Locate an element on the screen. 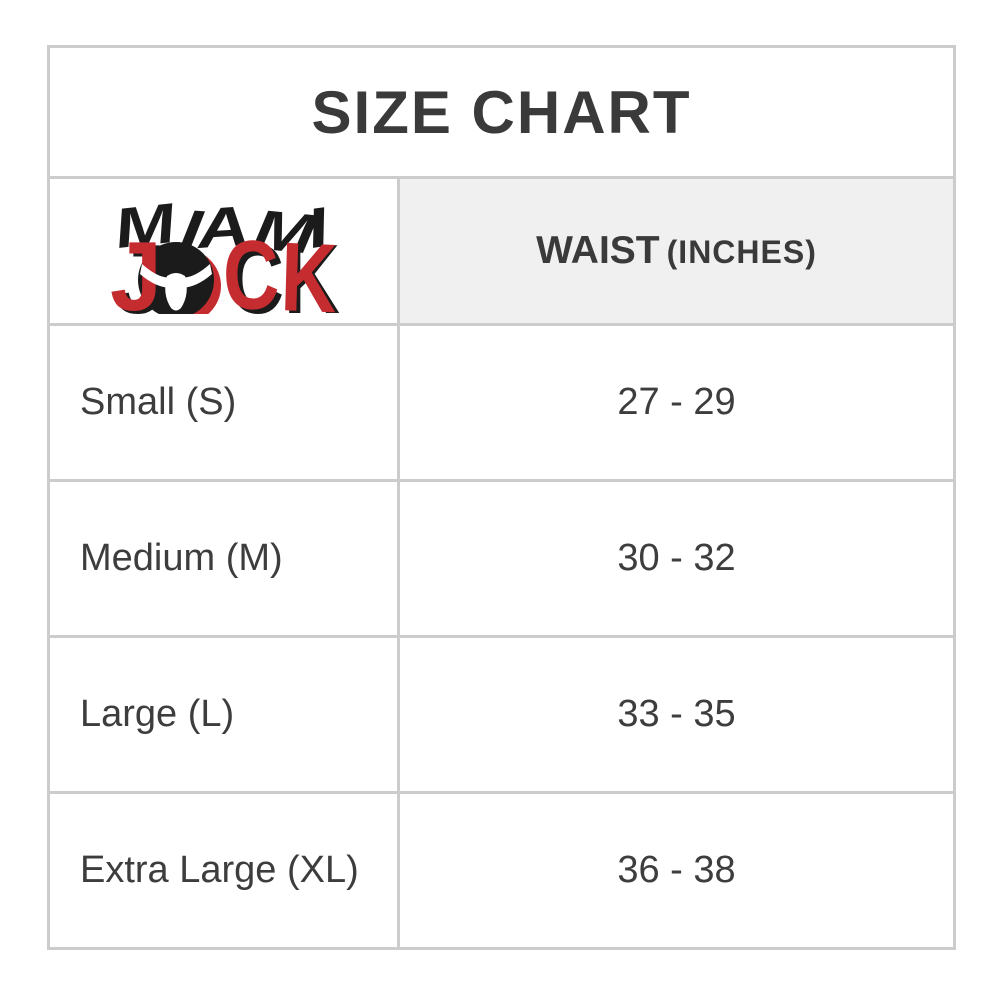  size-label: Extra Large (XL) is located at coordinates (223, 870).